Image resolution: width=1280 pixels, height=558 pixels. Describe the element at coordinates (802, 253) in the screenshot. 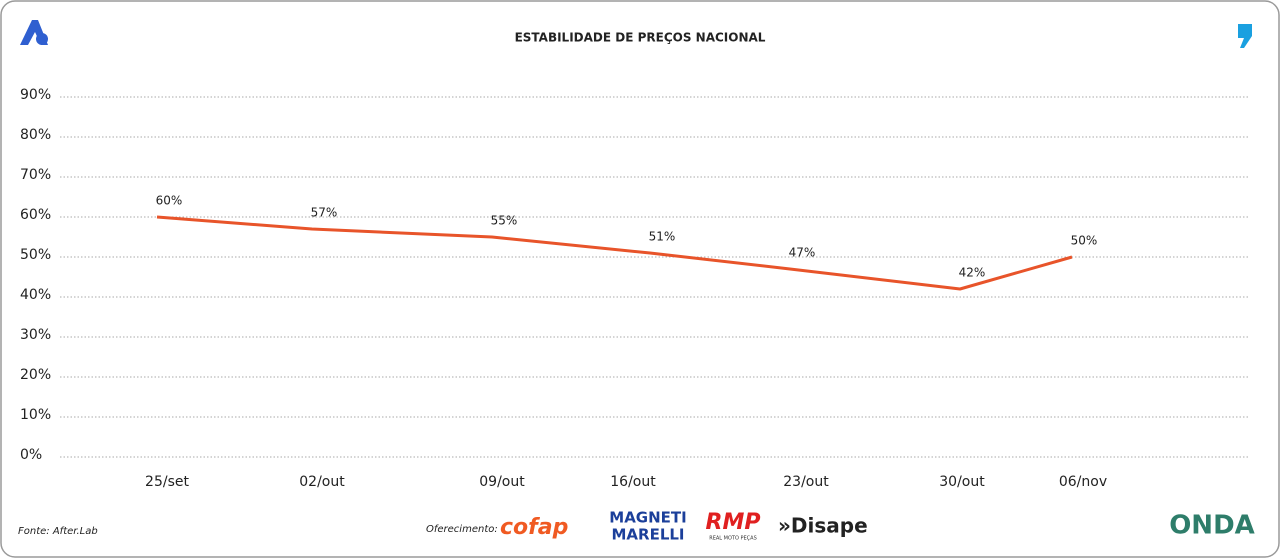

I see `data-label: 47%` at that location.